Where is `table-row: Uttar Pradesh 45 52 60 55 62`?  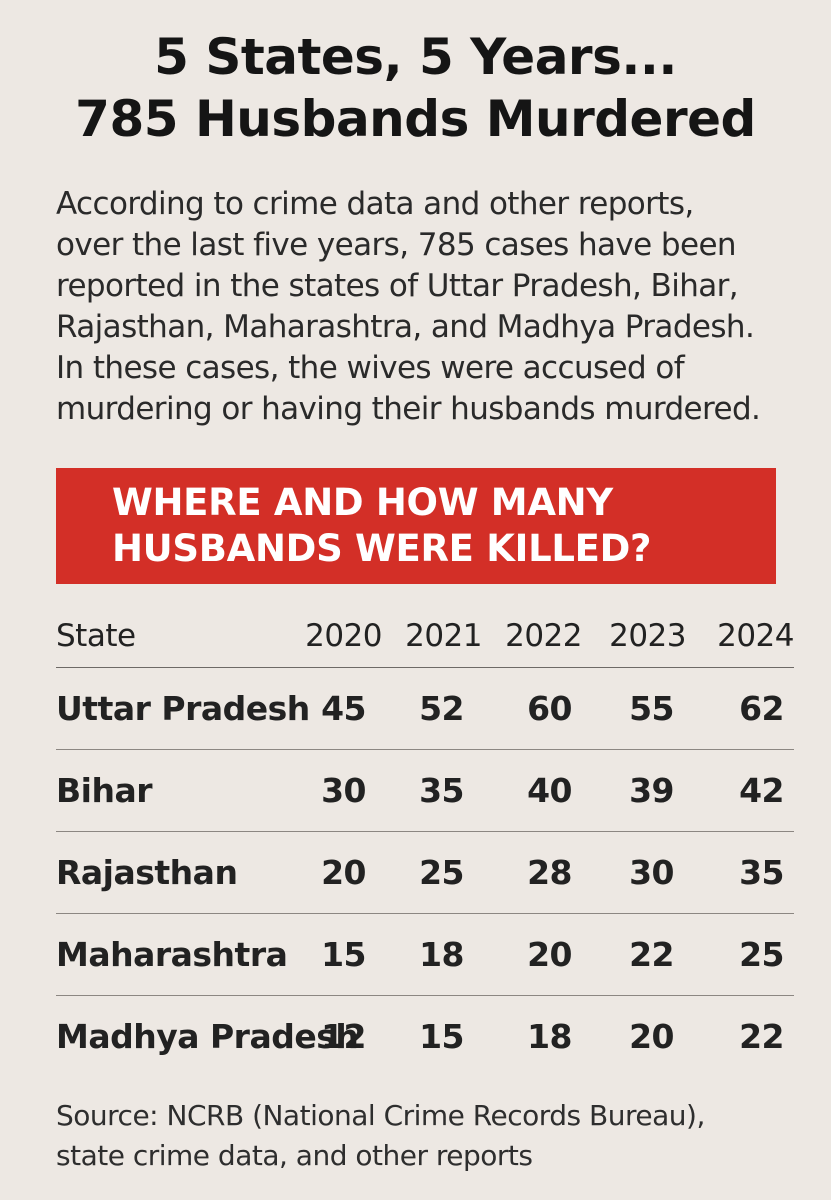 table-row: Uttar Pradesh 45 52 60 55 62 is located at coordinates (425, 709).